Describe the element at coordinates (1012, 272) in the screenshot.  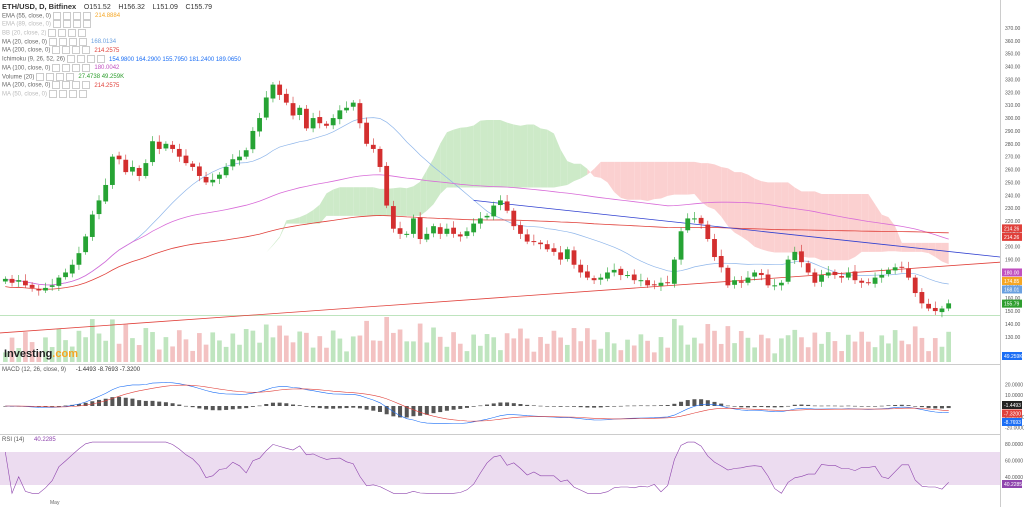
I see `price-tag-bg` at that location.